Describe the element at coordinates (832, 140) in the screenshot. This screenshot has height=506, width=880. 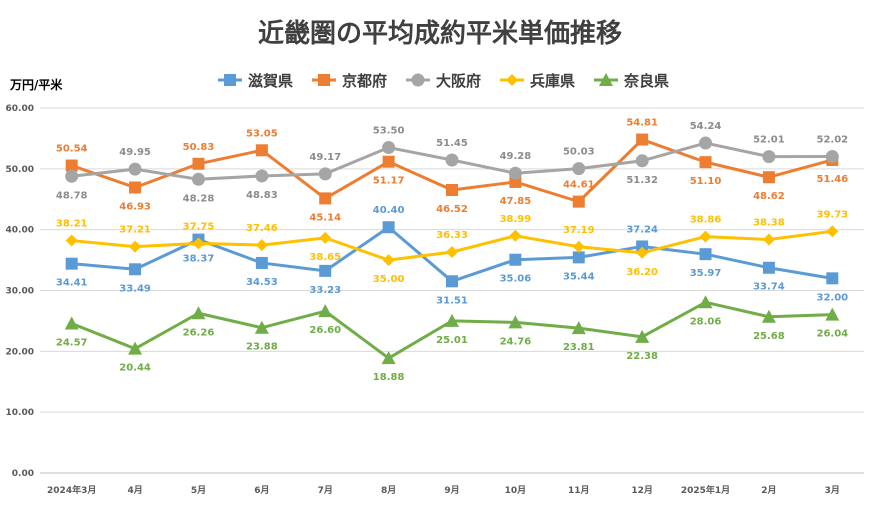
I see `data-label: 52.02` at that location.